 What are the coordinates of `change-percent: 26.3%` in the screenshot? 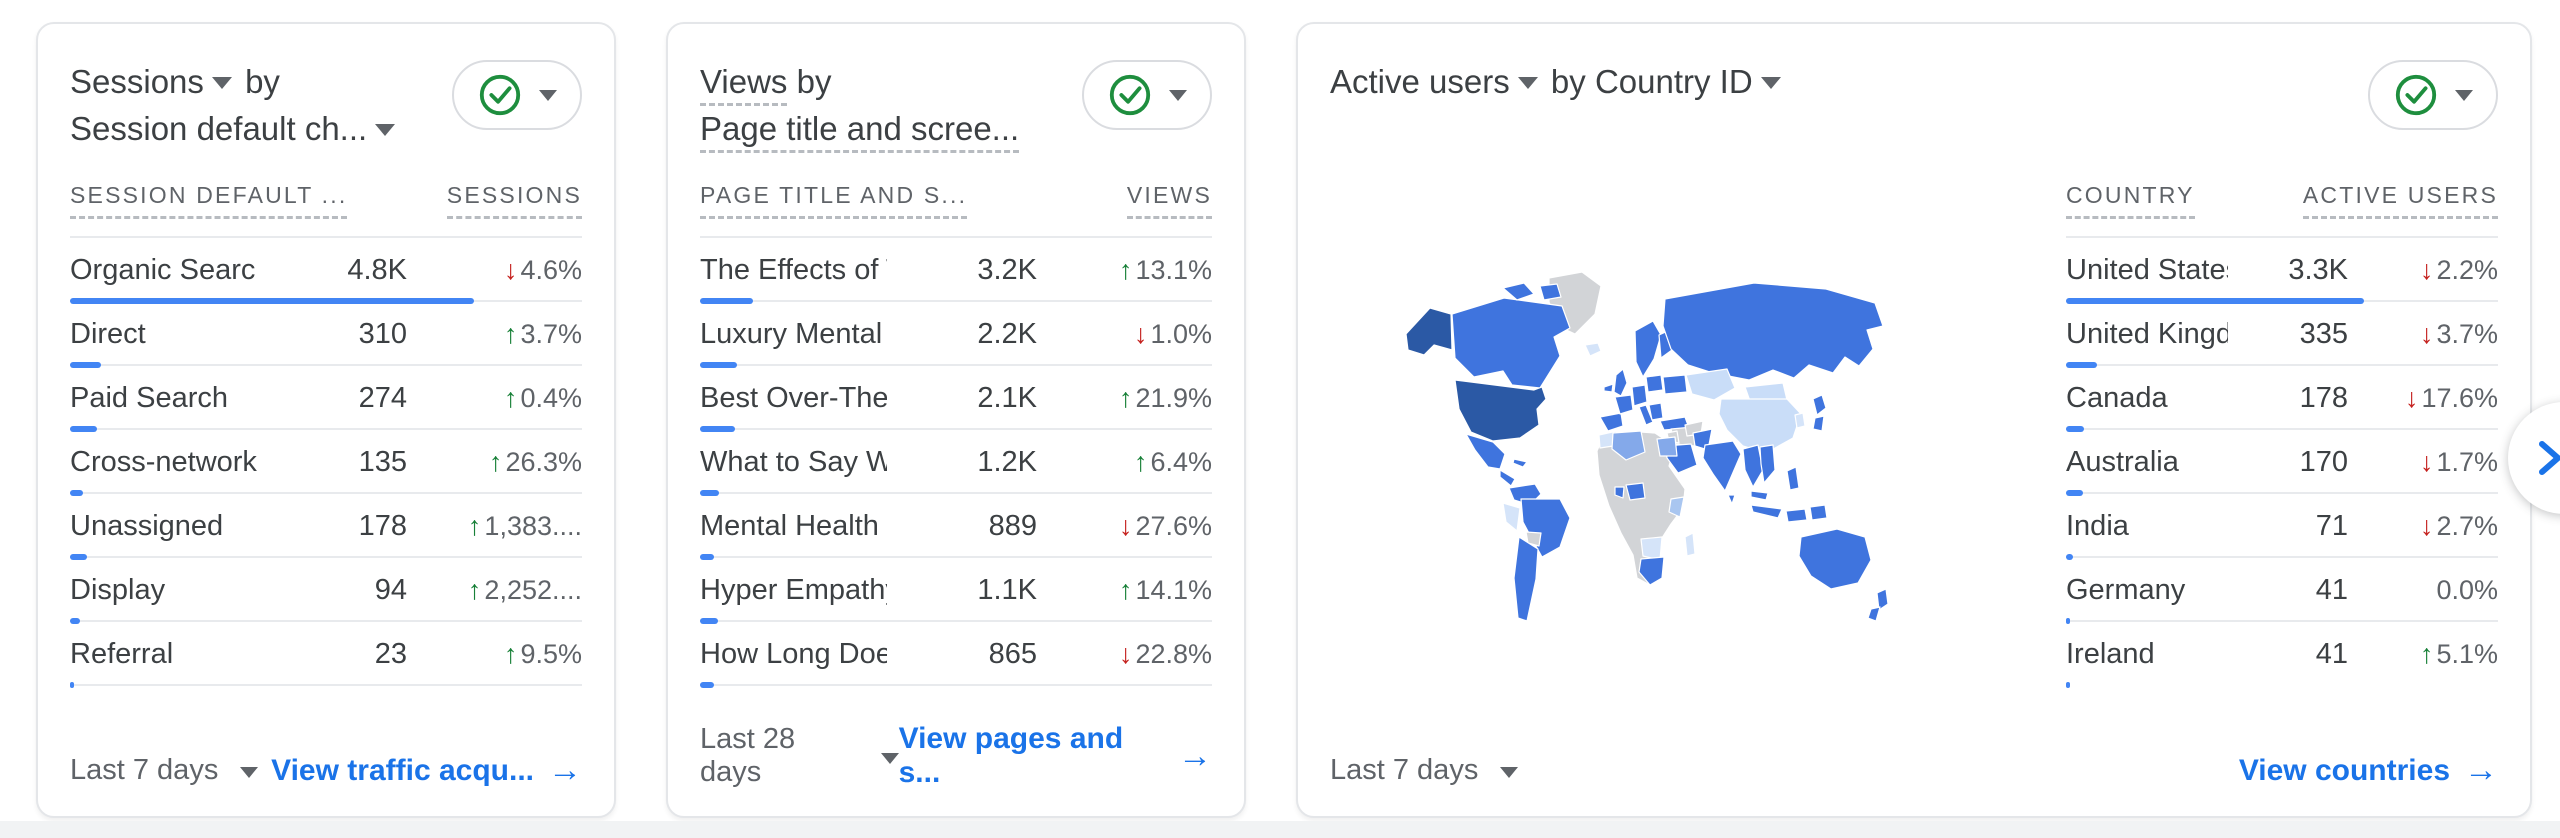 It's located at (543, 461).